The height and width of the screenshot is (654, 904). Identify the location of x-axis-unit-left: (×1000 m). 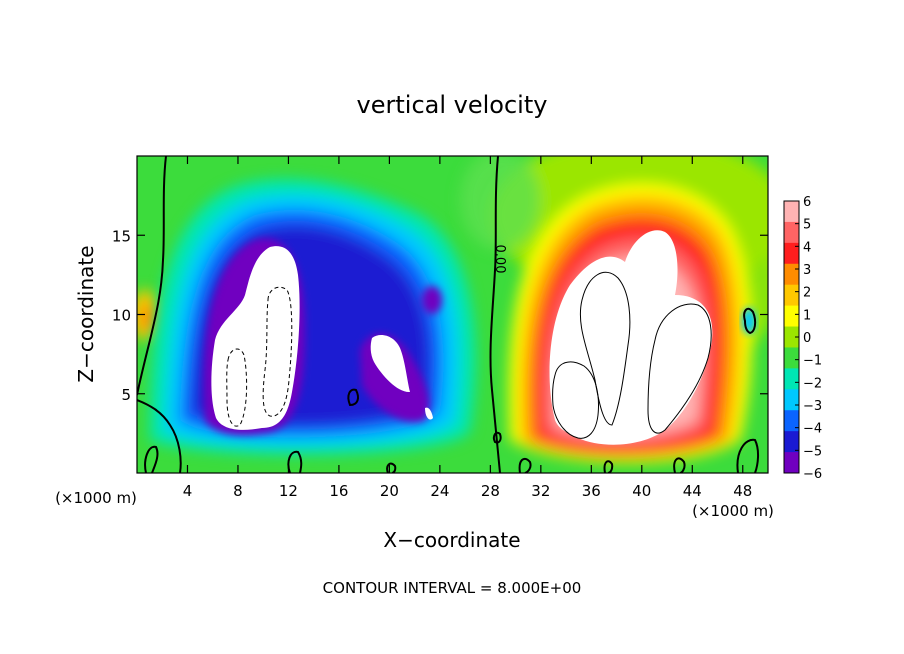
(96, 498).